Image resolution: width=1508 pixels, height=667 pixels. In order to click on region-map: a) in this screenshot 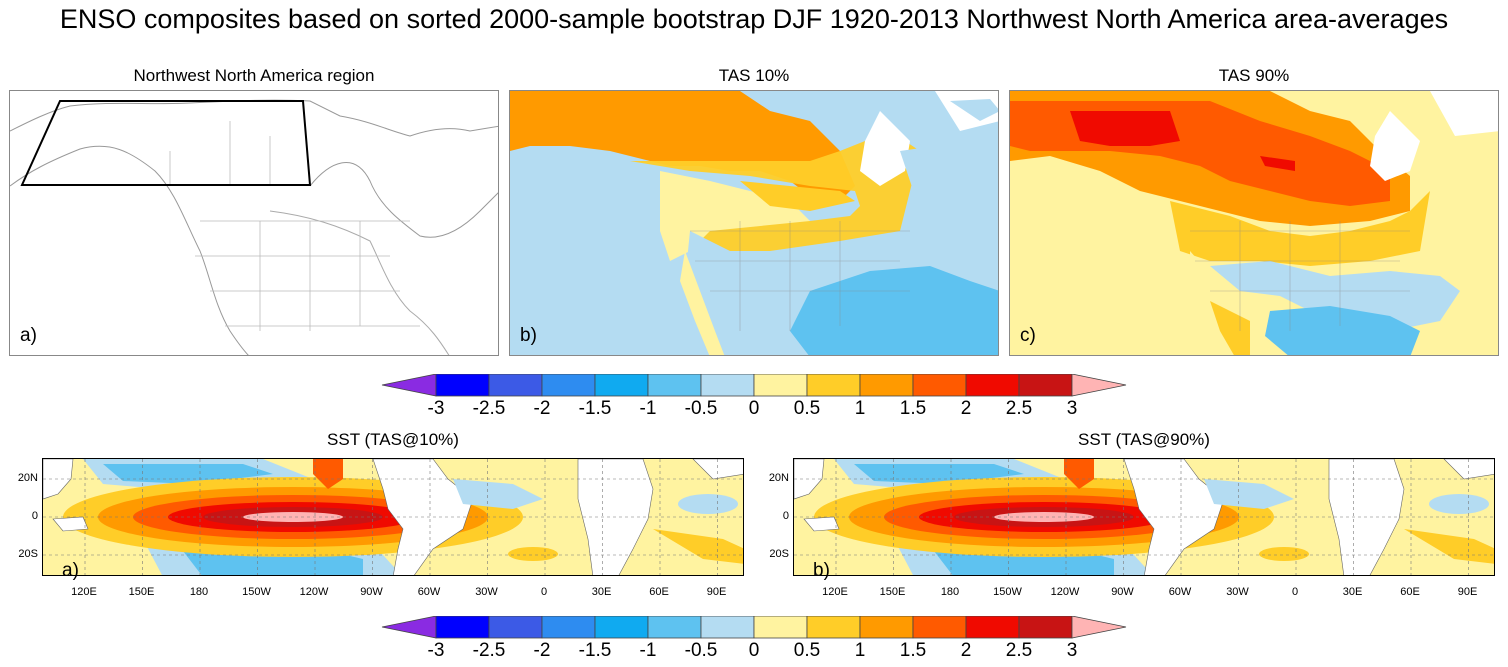, I will do `click(254, 223)`.